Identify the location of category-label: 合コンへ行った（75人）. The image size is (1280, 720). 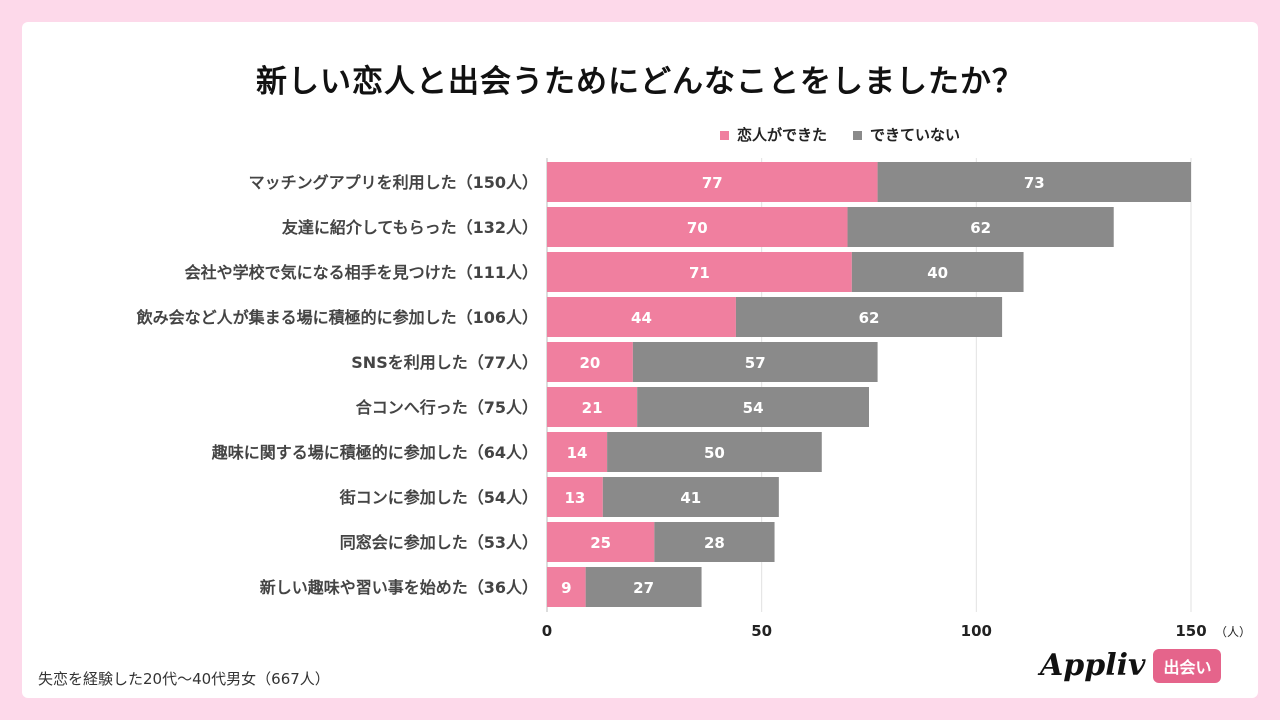
(447, 407).